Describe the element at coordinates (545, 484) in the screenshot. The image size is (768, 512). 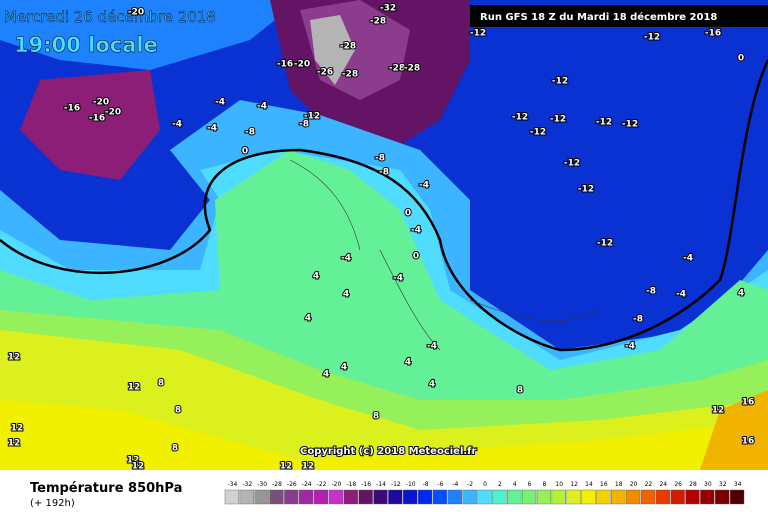
I see `legend-label: 8` at that location.